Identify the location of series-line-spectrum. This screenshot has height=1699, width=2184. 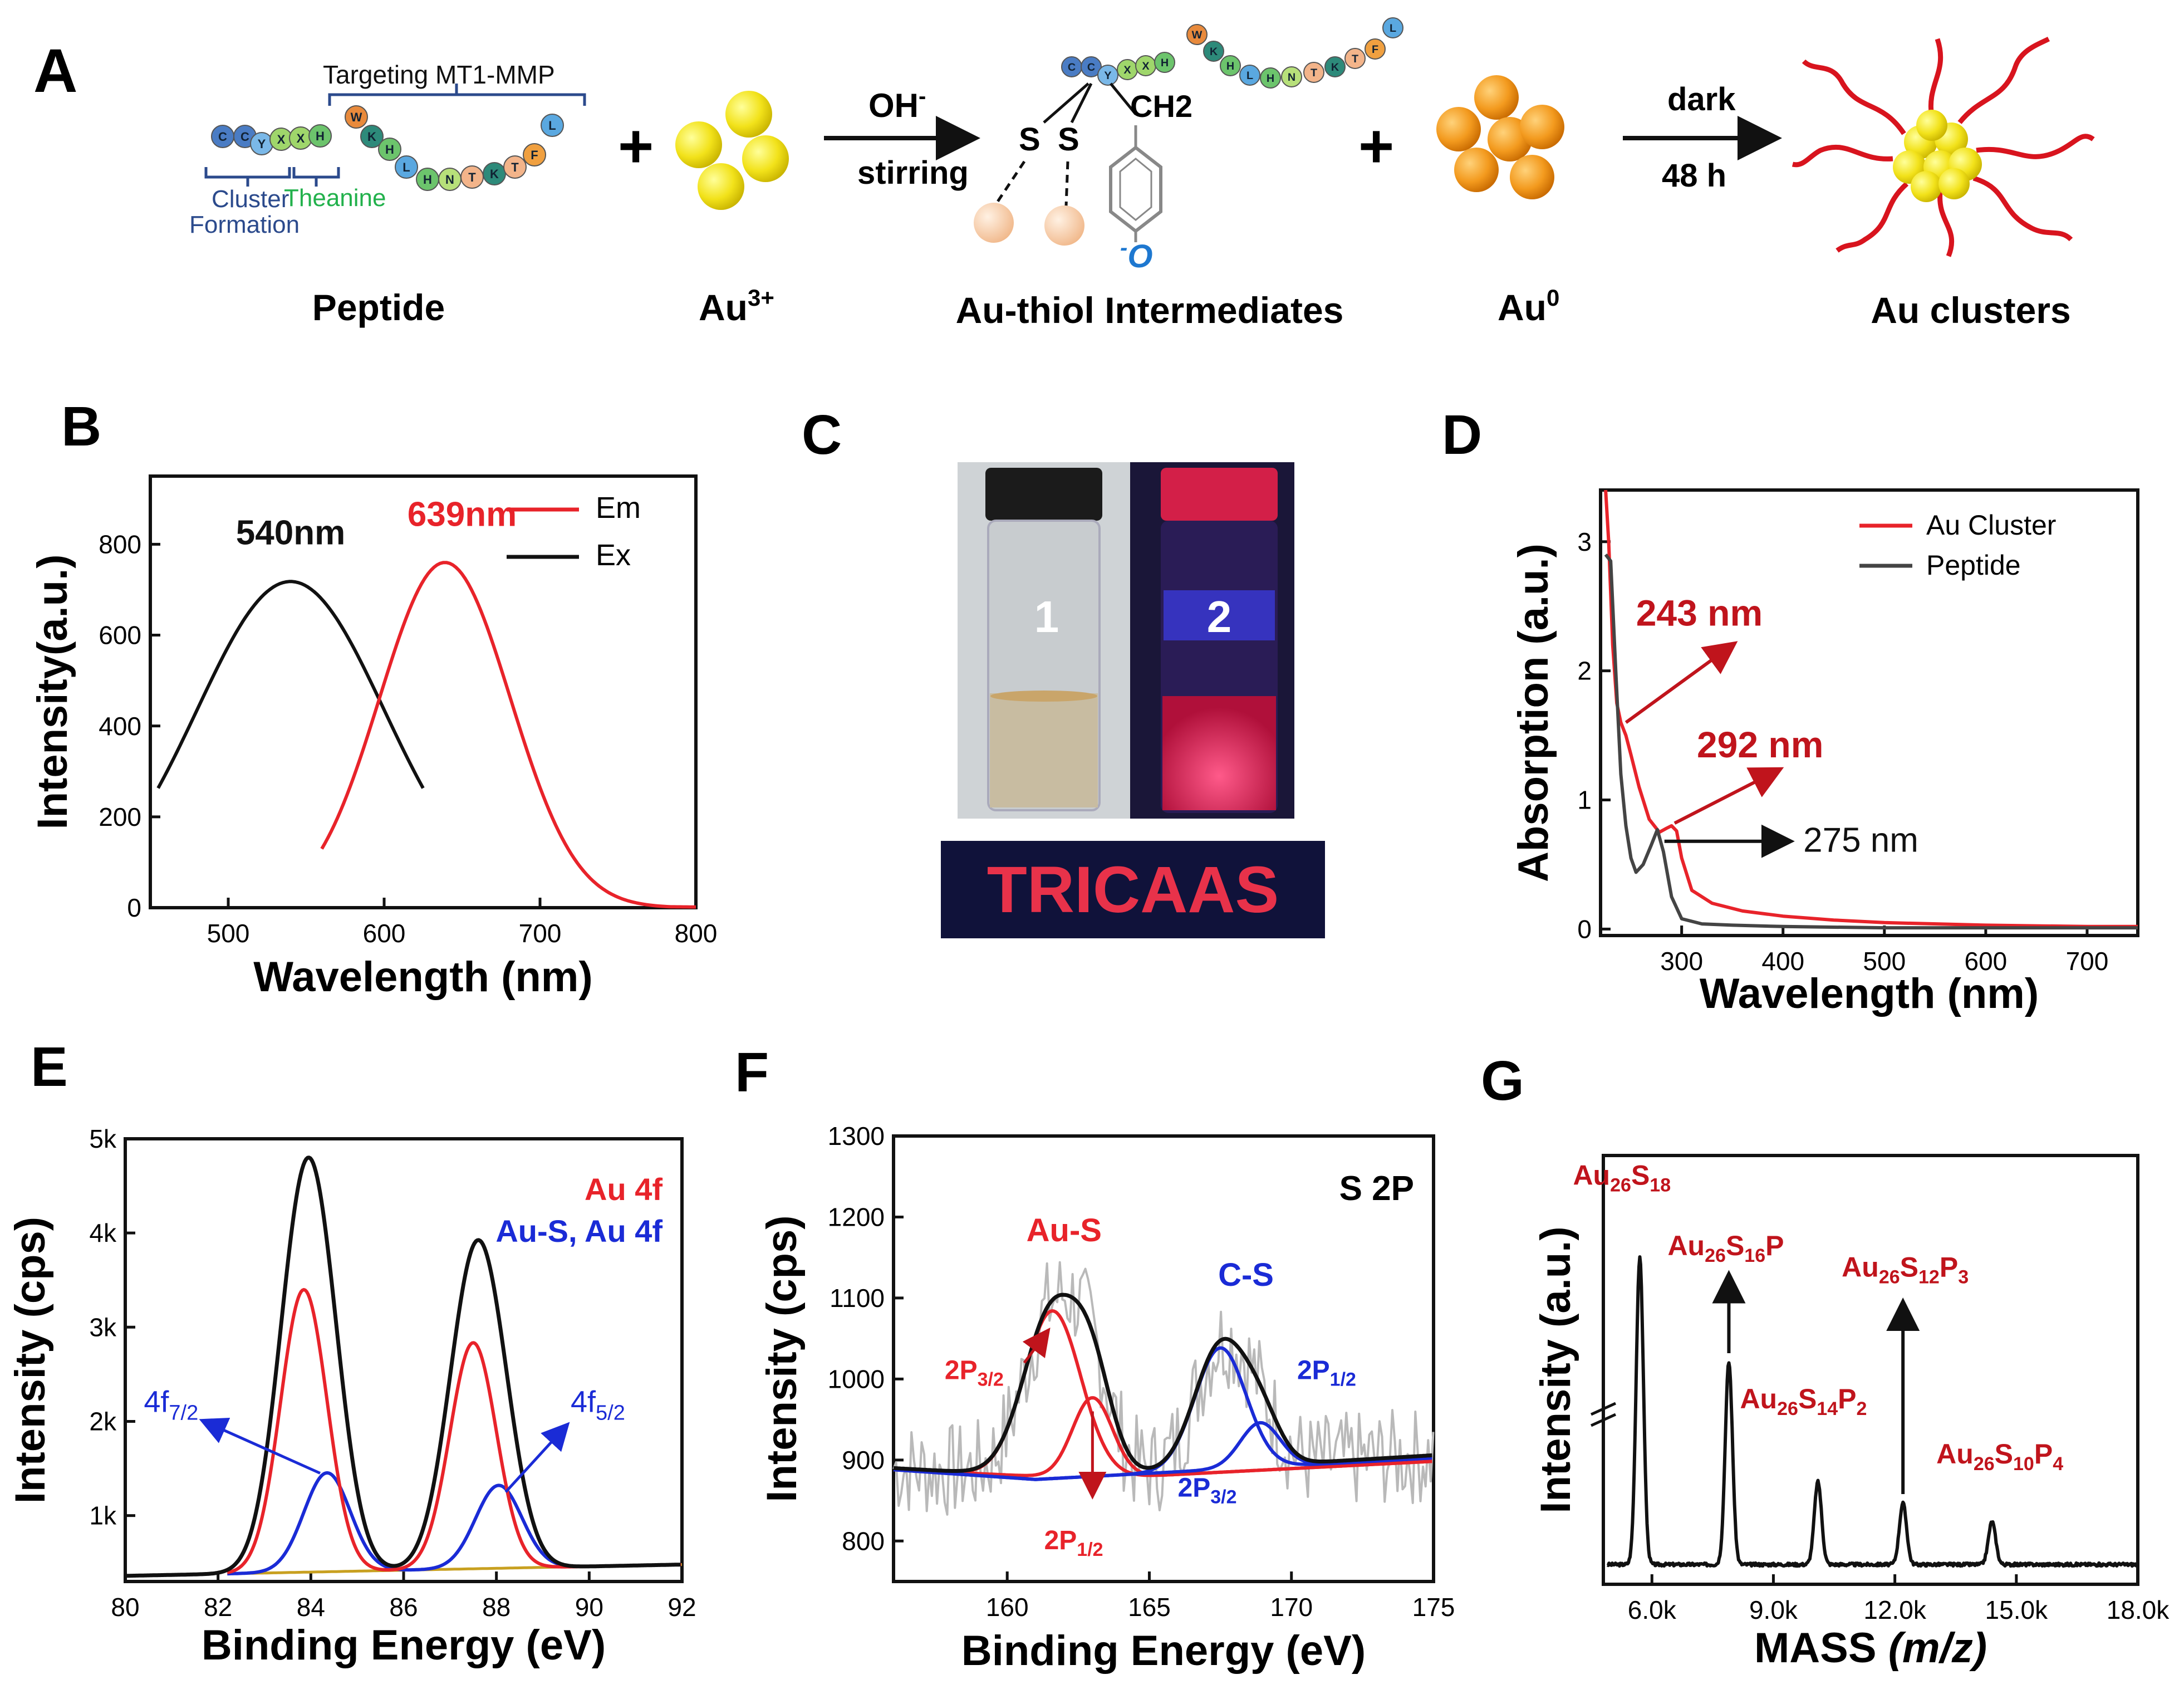
(1872, 1411).